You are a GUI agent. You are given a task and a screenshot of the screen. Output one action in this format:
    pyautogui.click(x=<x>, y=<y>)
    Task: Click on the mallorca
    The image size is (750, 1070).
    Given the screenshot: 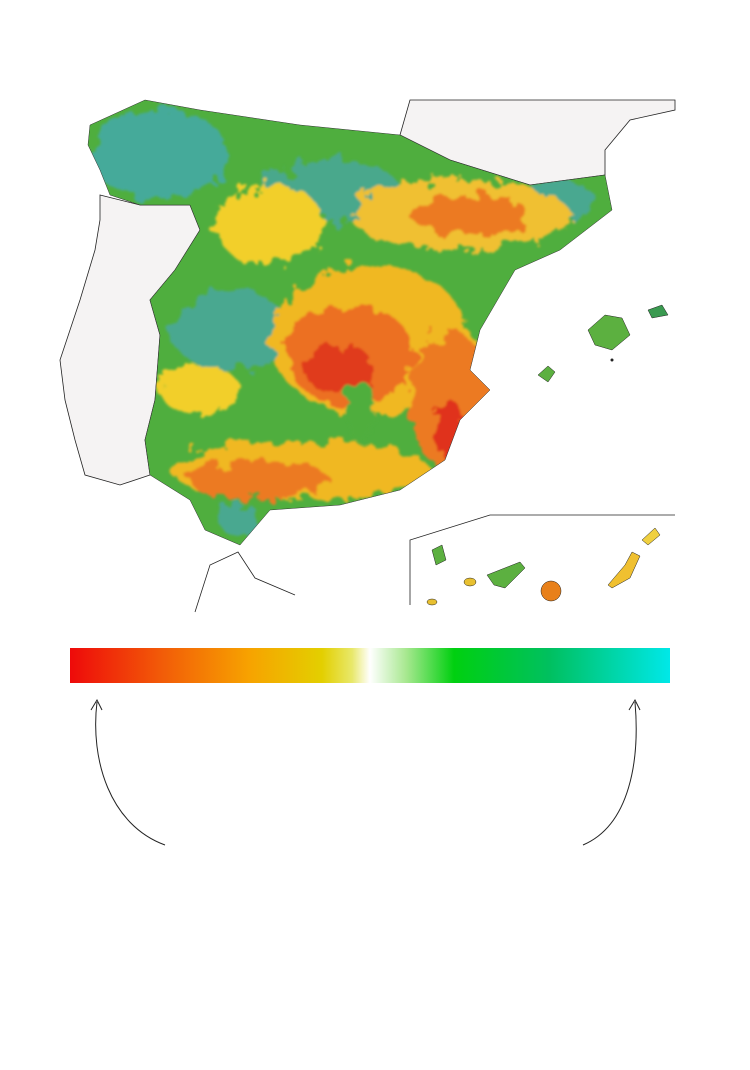 What is the action you would take?
    pyautogui.click(x=609, y=332)
    